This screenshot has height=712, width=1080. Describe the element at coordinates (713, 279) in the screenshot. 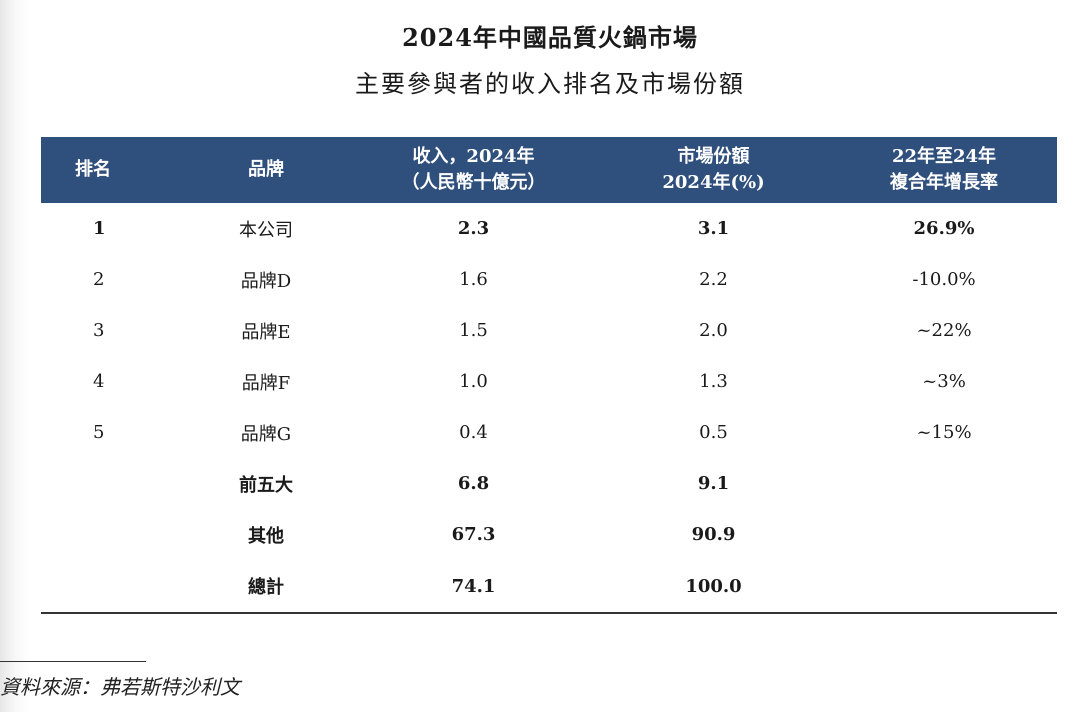

I see `share-cell: 2.2` at that location.